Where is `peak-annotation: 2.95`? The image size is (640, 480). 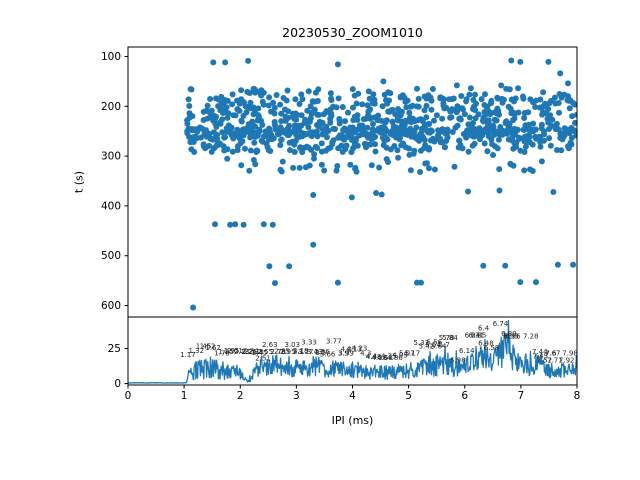
peak-annotation: 2.95 is located at coordinates (288, 352).